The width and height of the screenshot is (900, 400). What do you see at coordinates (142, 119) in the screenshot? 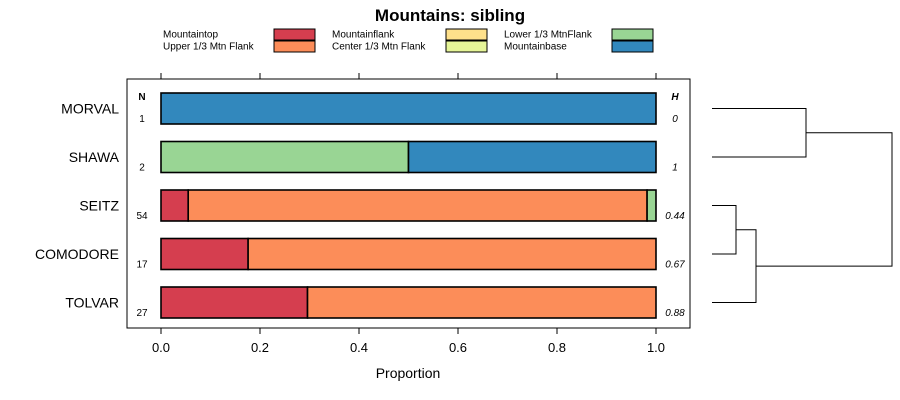
I see `n-value: 1` at bounding box center [142, 119].